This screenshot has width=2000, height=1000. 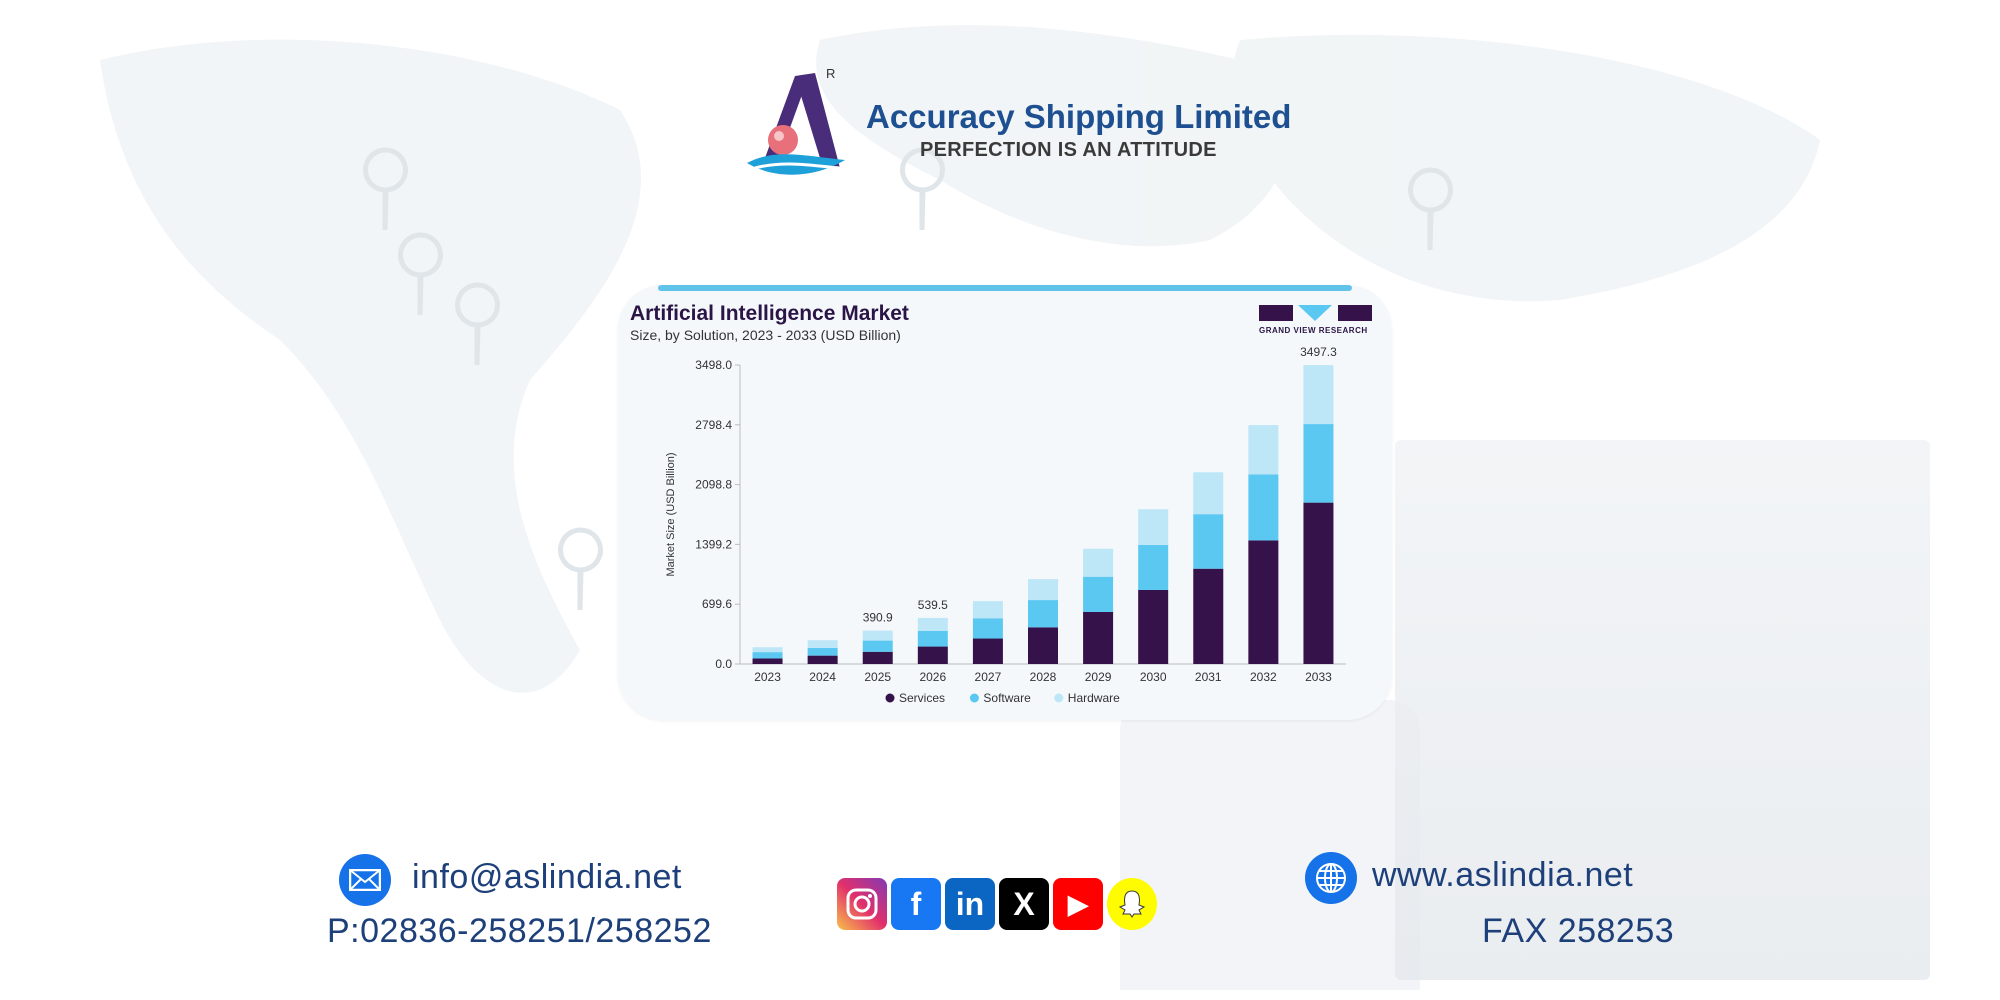 What do you see at coordinates (988, 677) in the screenshot?
I see `x-tick-label: 2027` at bounding box center [988, 677].